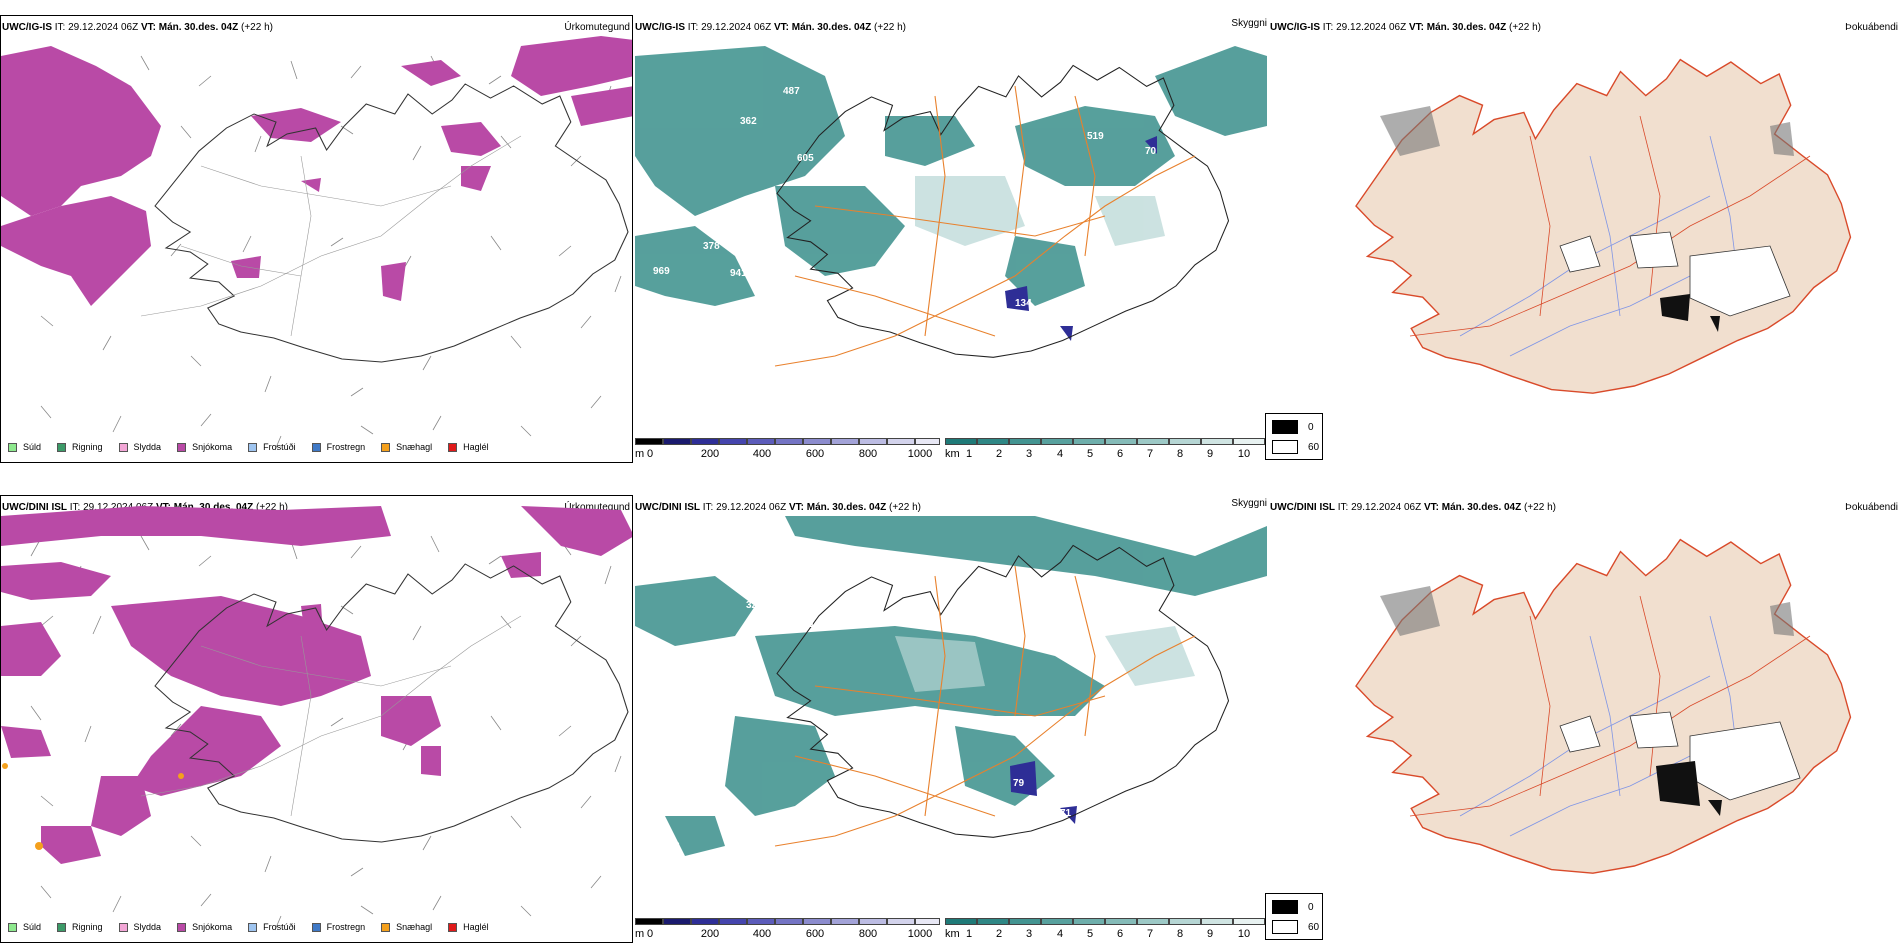 The width and height of the screenshot is (1900, 950). What do you see at coordinates (1019, 783) in the screenshot?
I see `vis-number: 79` at bounding box center [1019, 783].